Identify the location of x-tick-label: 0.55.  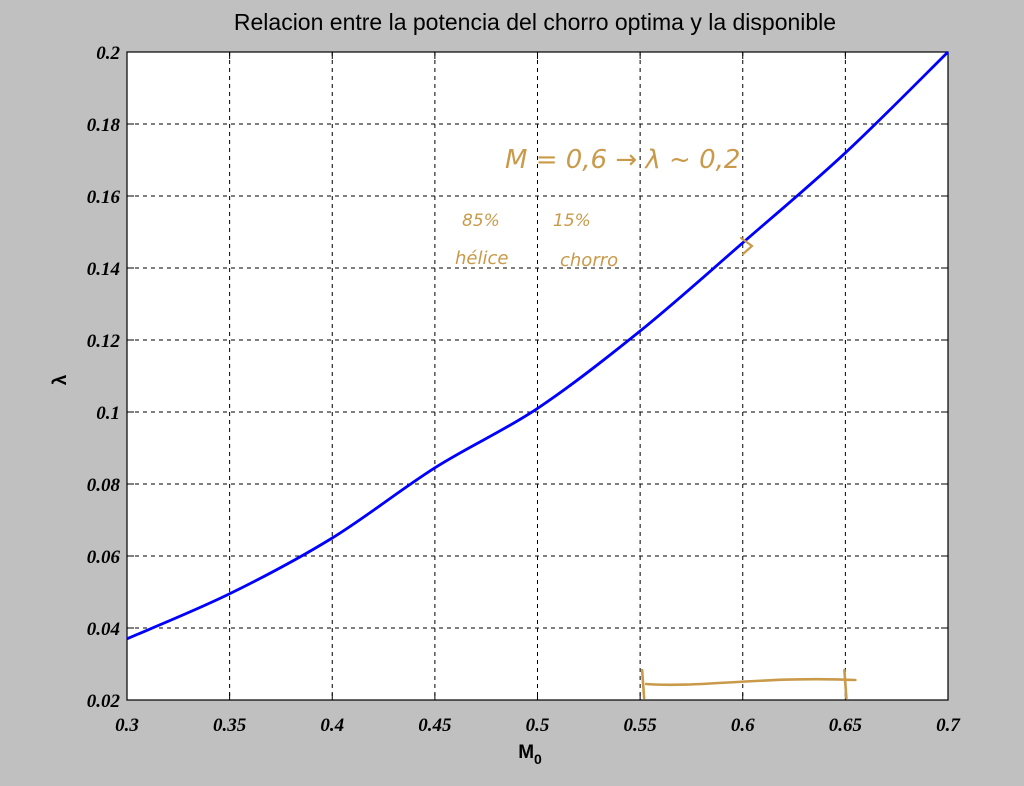
(641, 725).